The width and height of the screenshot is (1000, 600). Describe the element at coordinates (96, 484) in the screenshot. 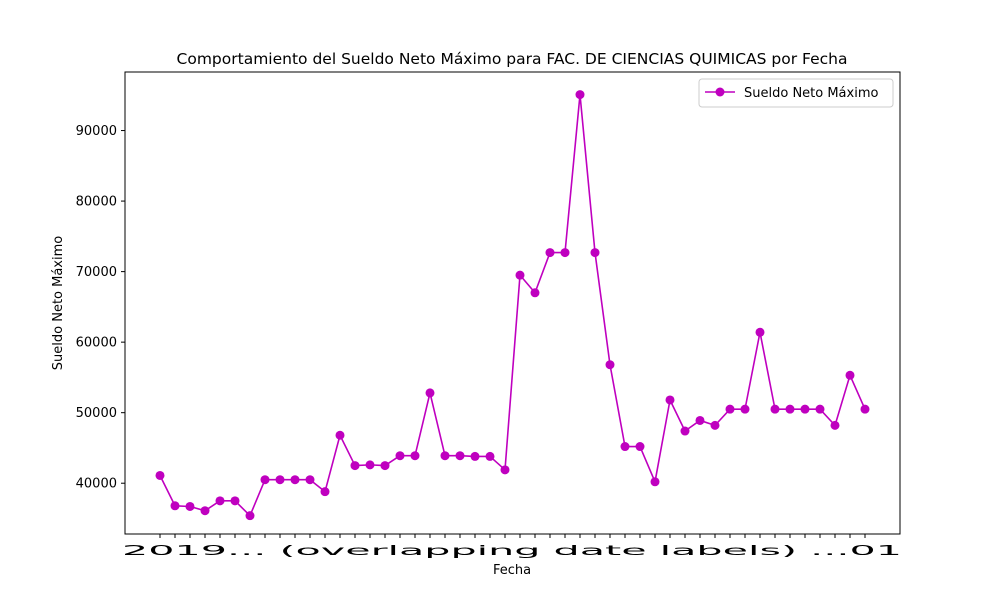

I see `y-tick-label: 40000` at that location.